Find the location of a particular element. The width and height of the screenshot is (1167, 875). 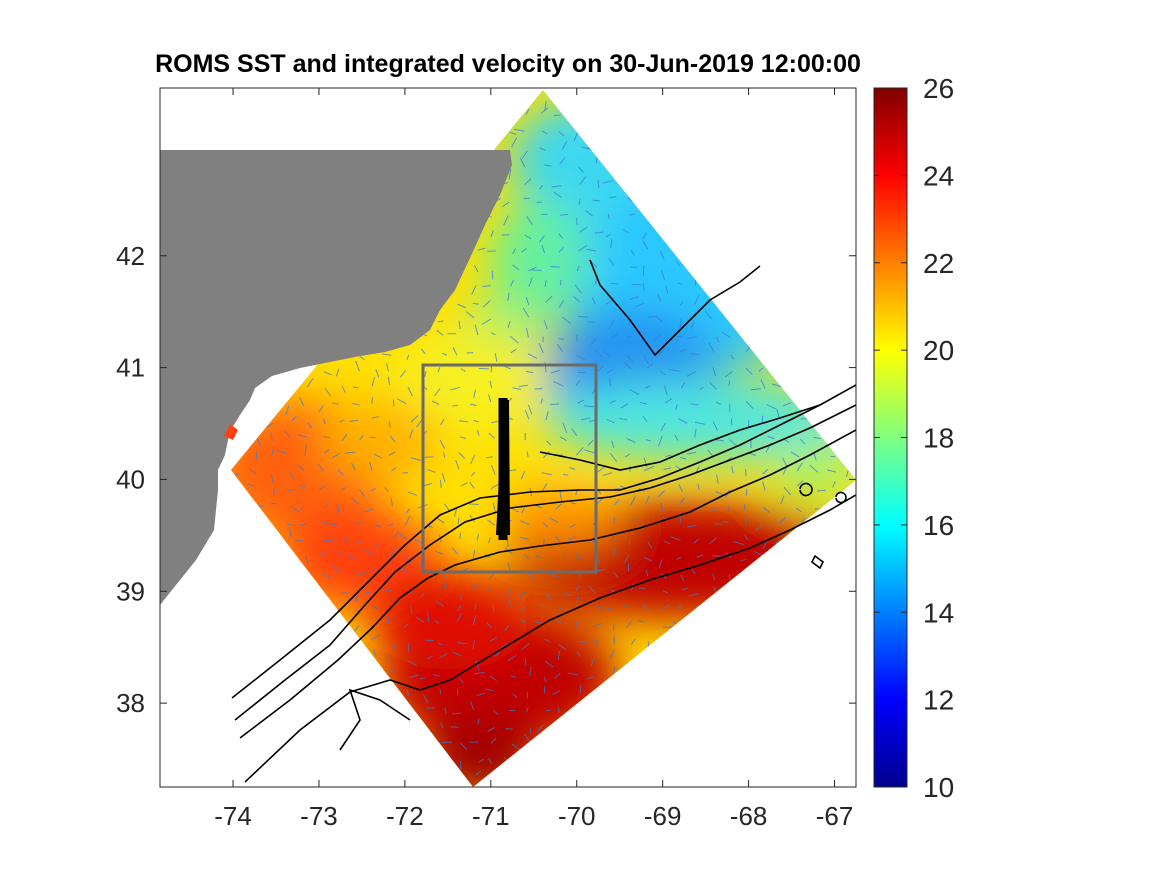

y-tick-label: 42 is located at coordinates (130, 256).